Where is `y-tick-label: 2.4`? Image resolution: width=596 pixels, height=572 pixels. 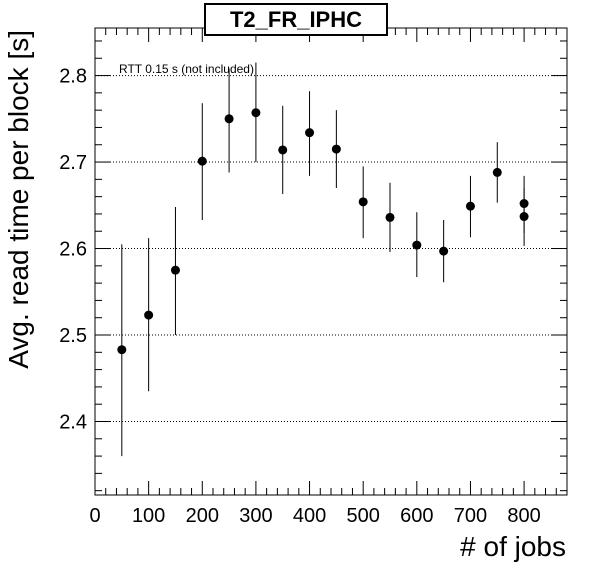 y-tick-label: 2.4 is located at coordinates (73, 422).